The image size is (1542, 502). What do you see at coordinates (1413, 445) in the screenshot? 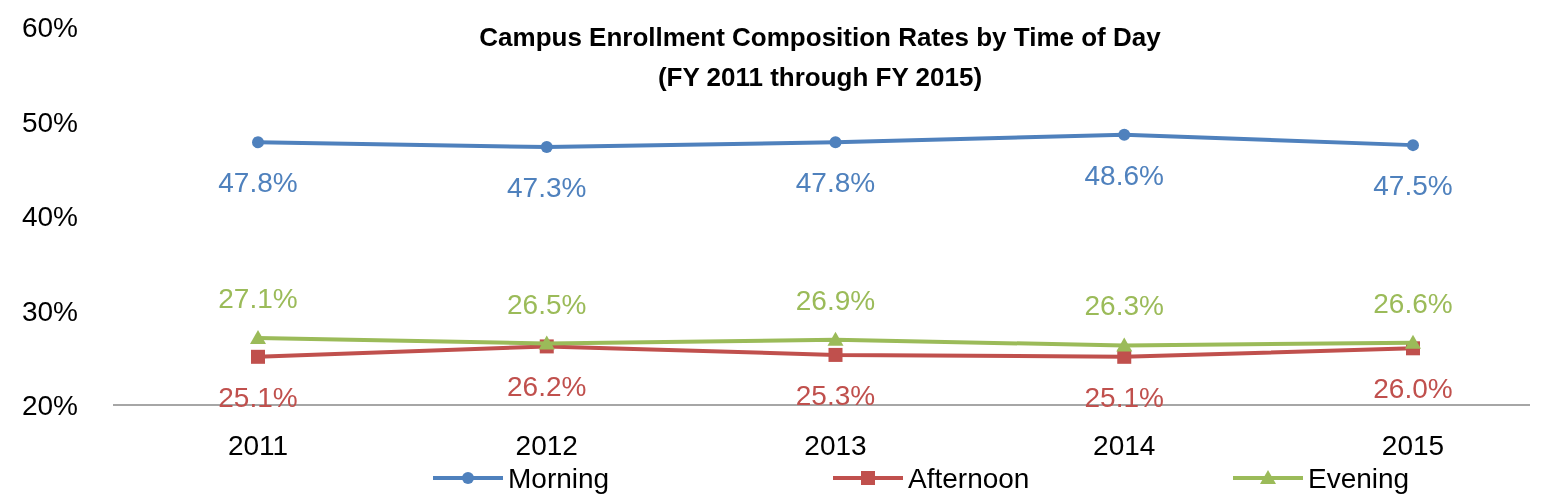
I see `x-tick-label: 2015` at bounding box center [1413, 445].